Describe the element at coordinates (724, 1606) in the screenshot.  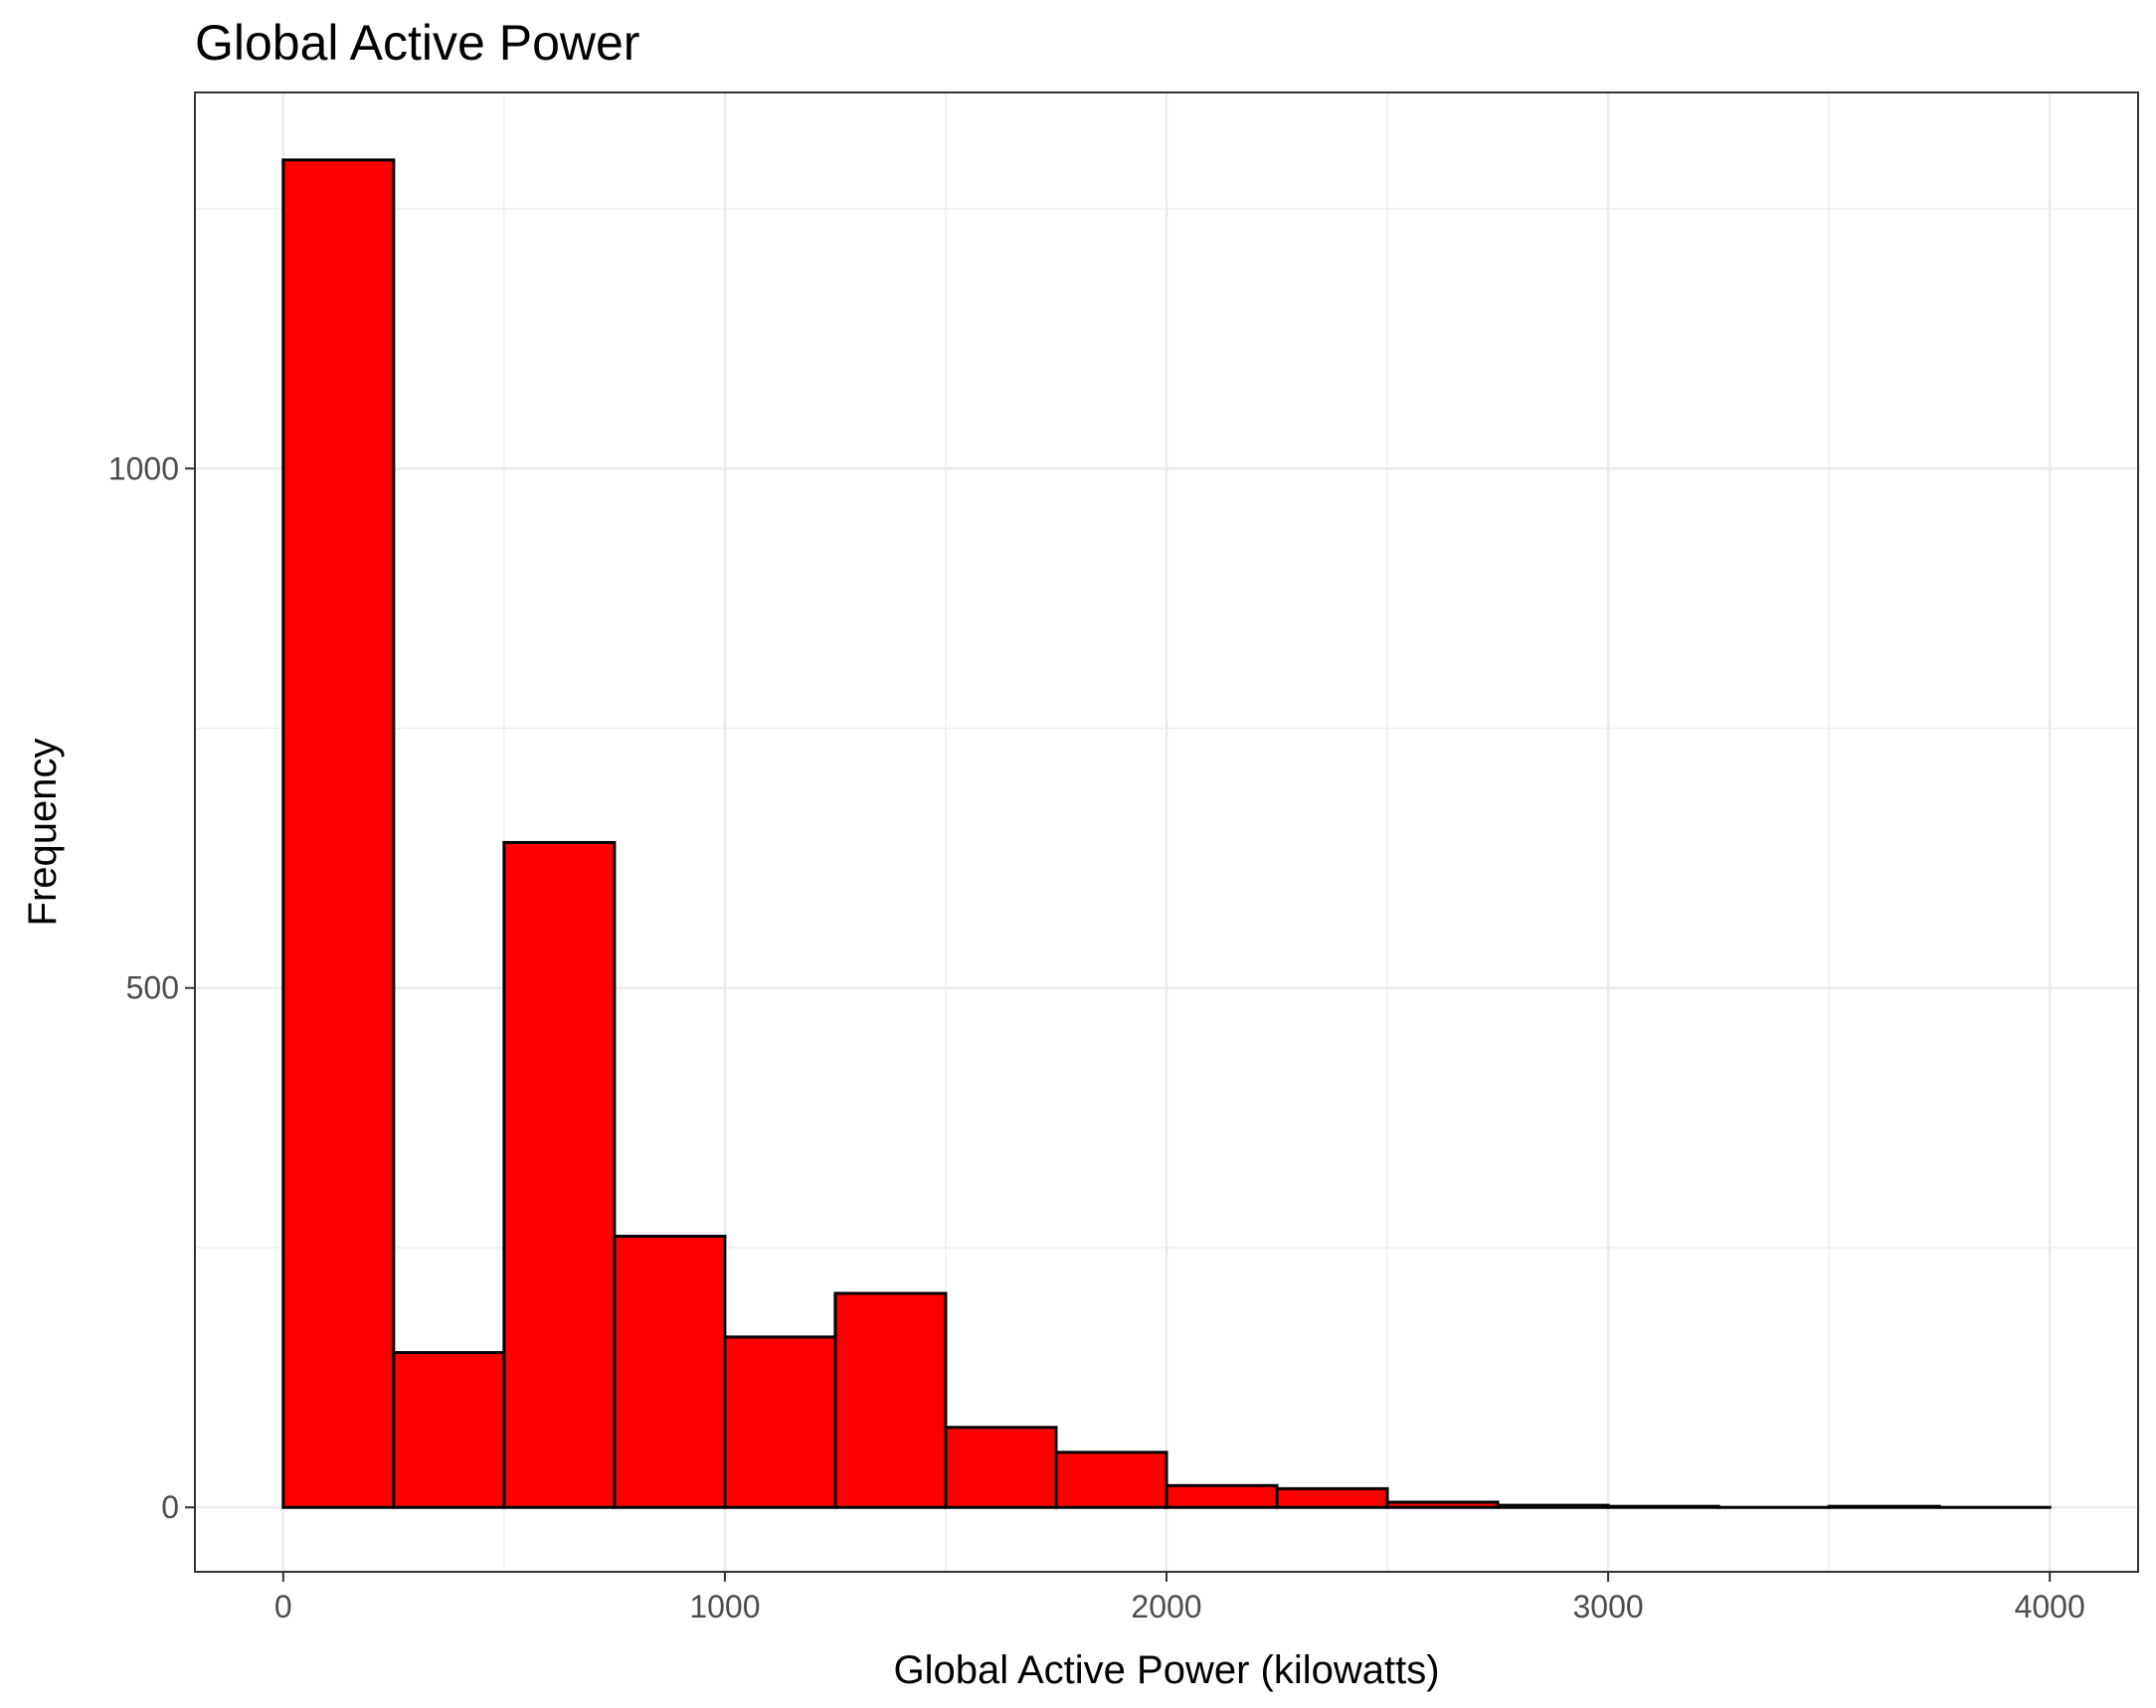
I see `x-tick-label: 1000` at that location.